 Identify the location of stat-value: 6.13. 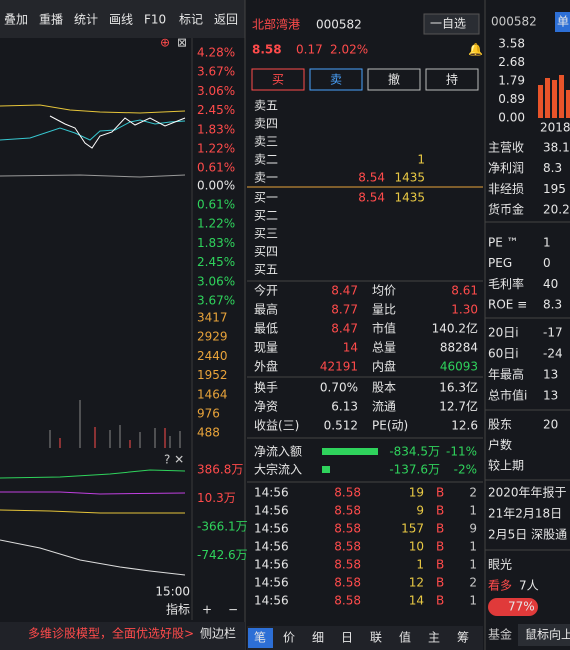
(344, 407).